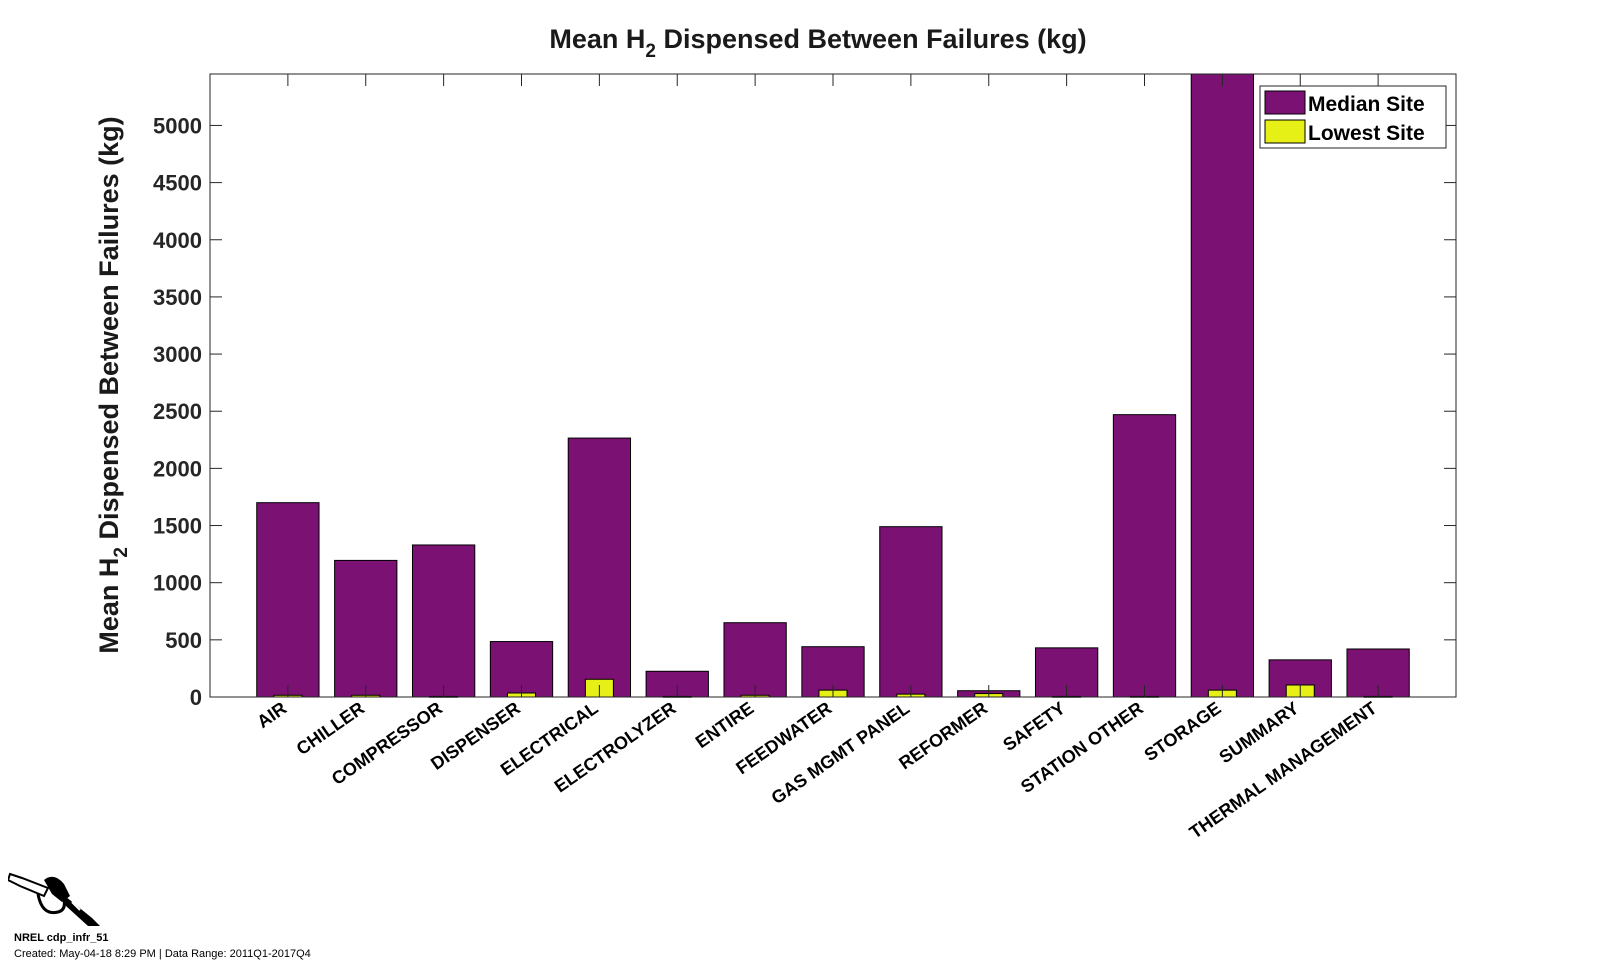 This screenshot has width=1600, height=960. Describe the element at coordinates (113, 384) in the screenshot. I see `y-axis-label: Mean H2 Dispensed Between Failures (kg)` at that location.